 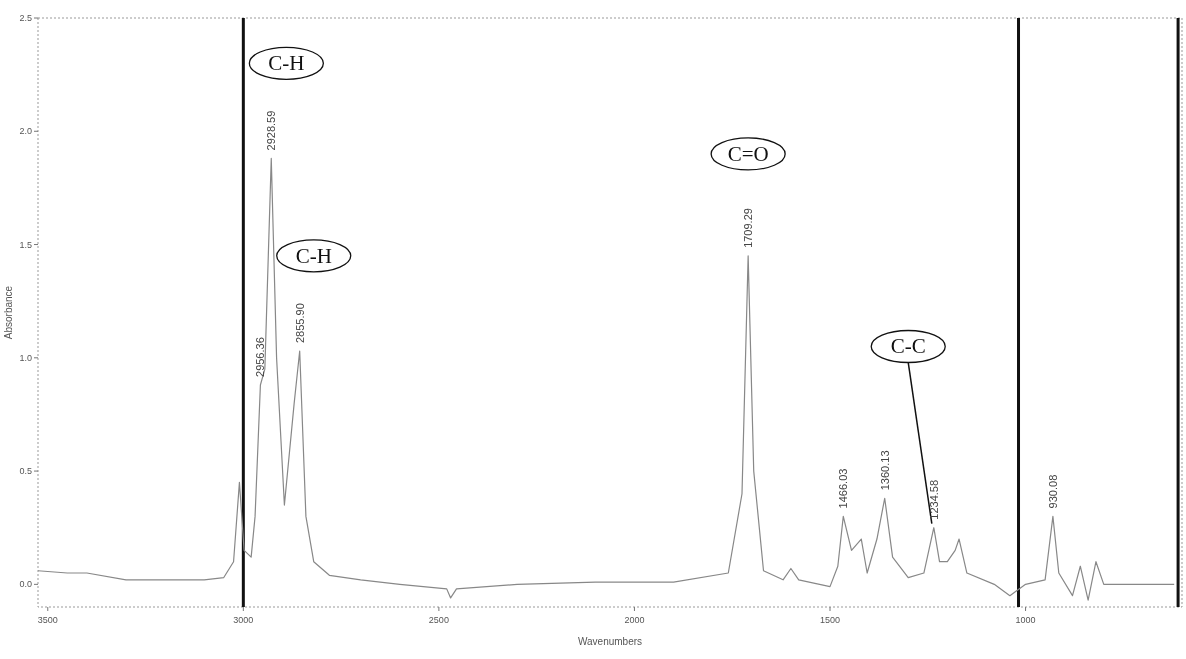 I want to click on annotation: 930.08, so click(x=1052, y=491).